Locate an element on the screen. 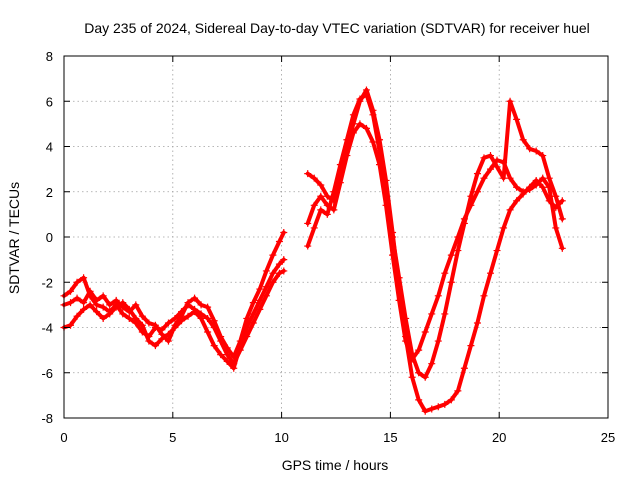 The image size is (640, 480). x-tick-label: 5 is located at coordinates (172, 437).